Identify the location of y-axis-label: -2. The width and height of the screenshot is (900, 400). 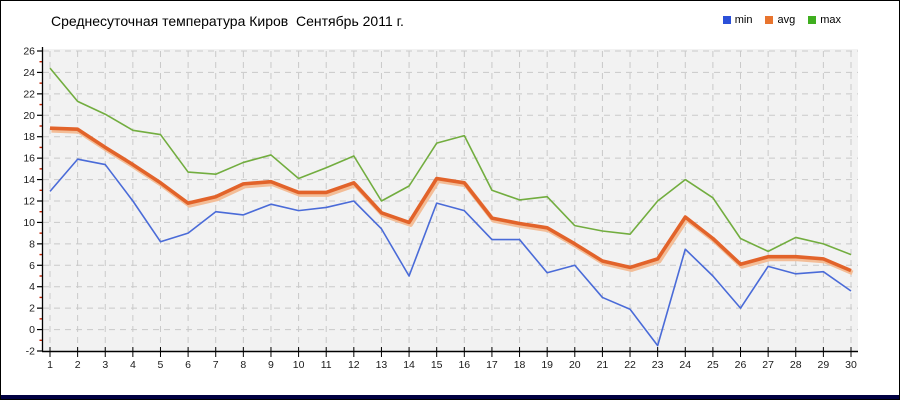
(30, 352).